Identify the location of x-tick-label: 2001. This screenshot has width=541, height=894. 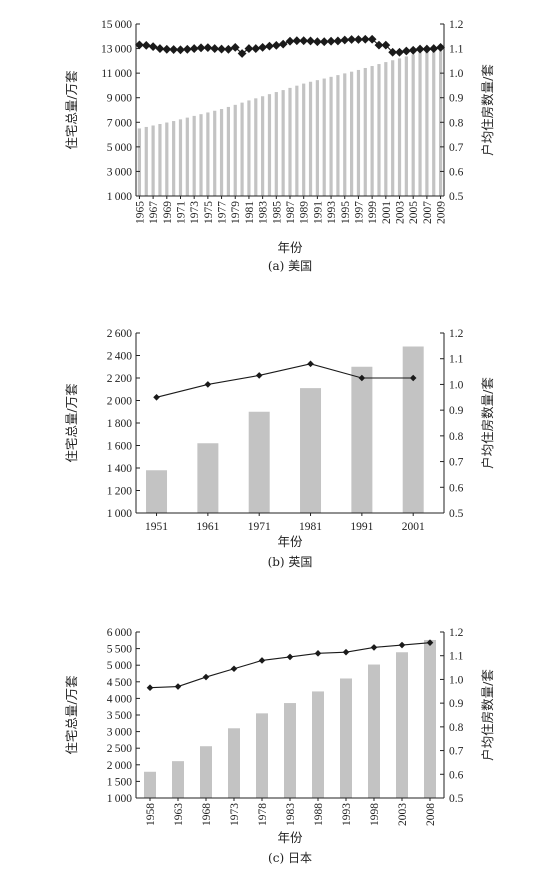
(387, 212).